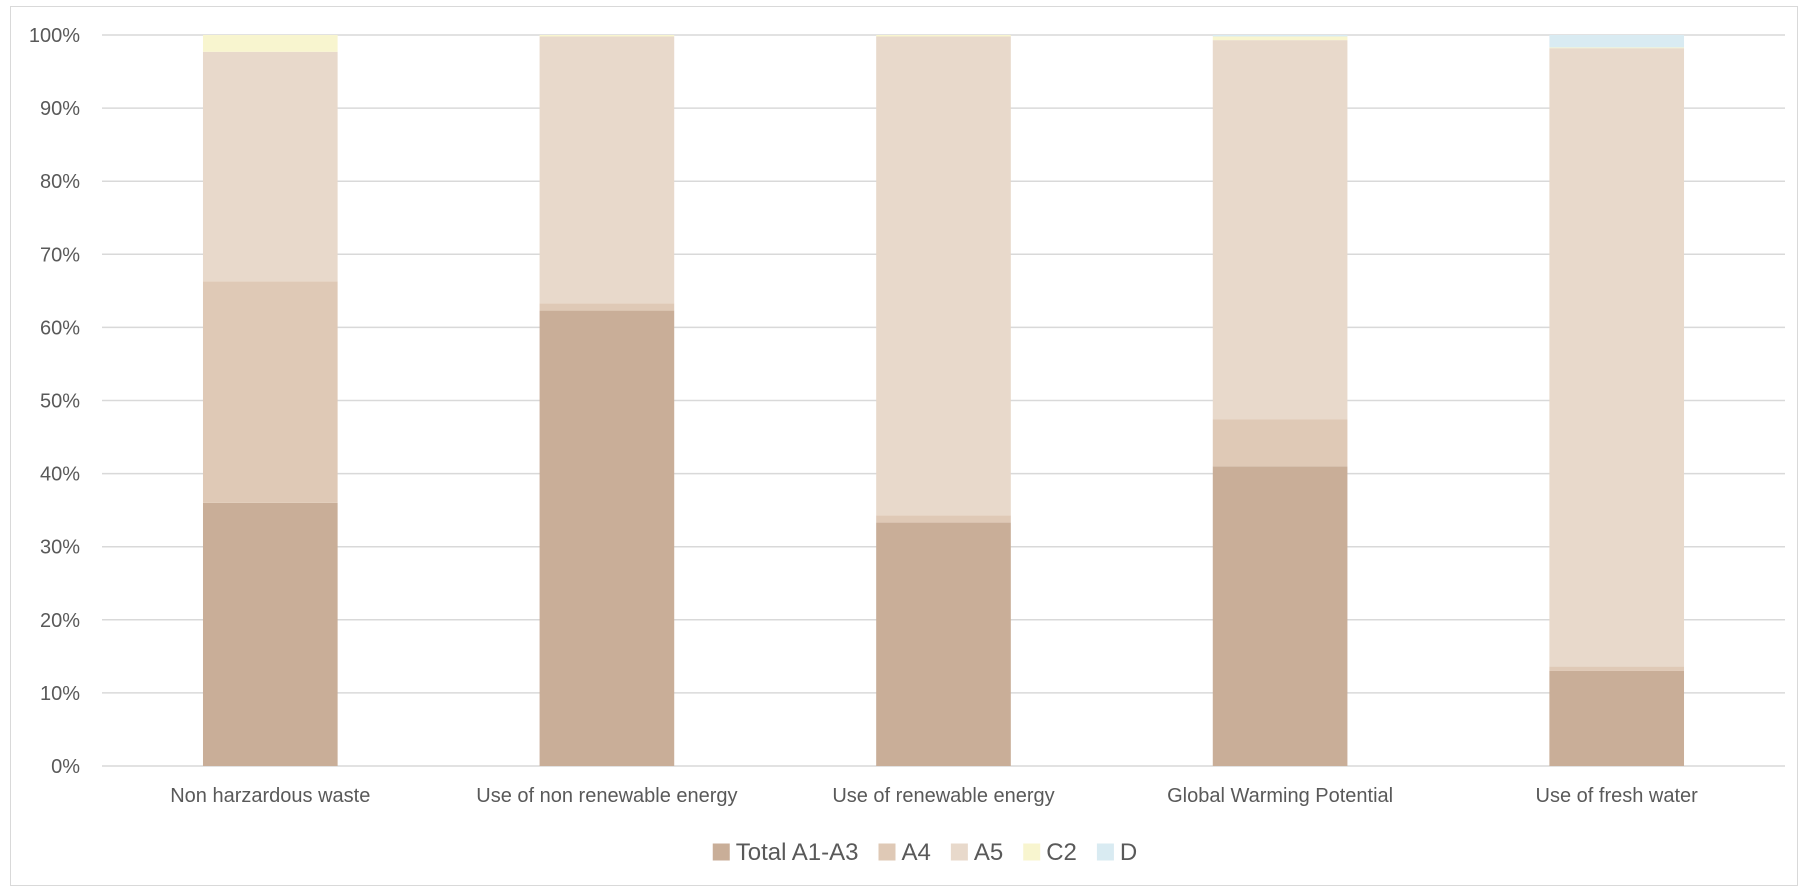 Image resolution: width=1800 pixels, height=888 pixels. What do you see at coordinates (60, 402) in the screenshot?
I see `y-tick-label: 50%` at bounding box center [60, 402].